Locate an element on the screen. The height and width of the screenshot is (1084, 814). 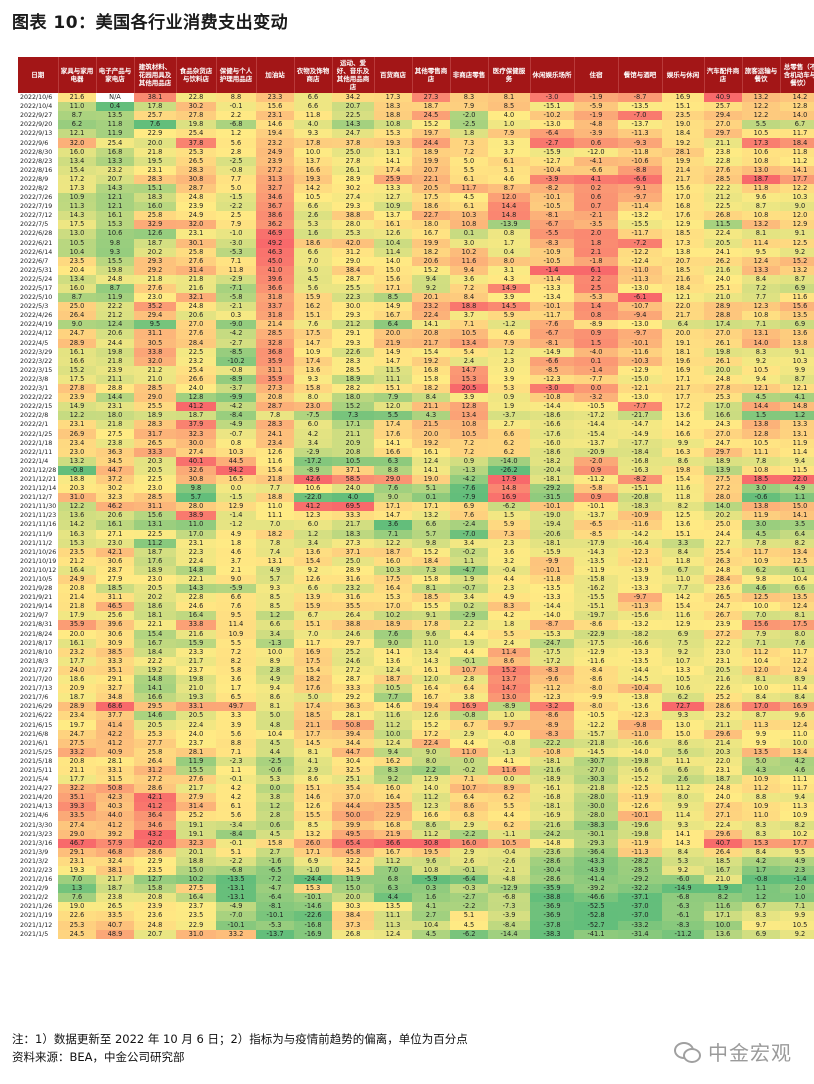
value-cell: 21.0 is located at coordinates (196, 689).